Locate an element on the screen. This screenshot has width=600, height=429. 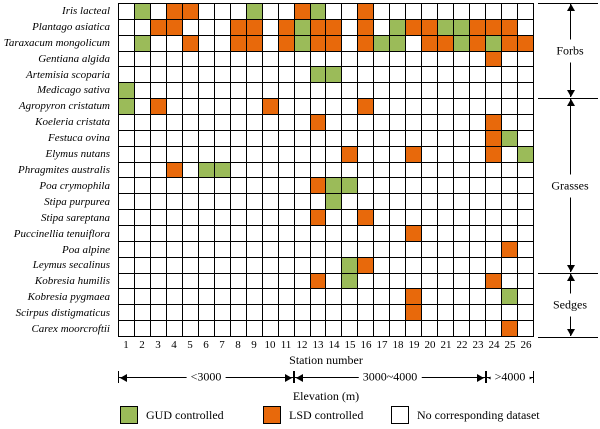
station-tick-19: 19 is located at coordinates (414, 345).